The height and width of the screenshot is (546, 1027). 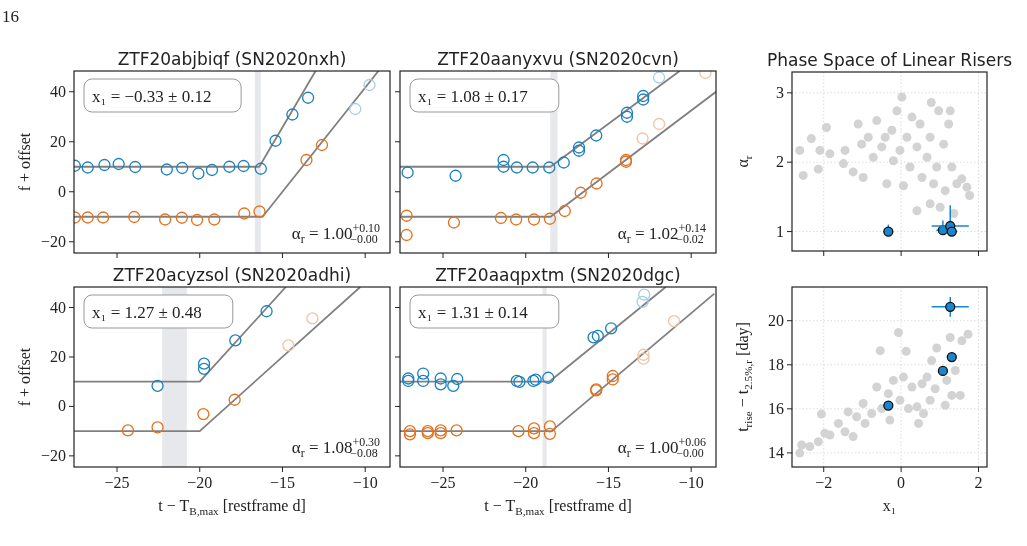 I want to click on y-tick-label: 3, so click(x=780, y=92).